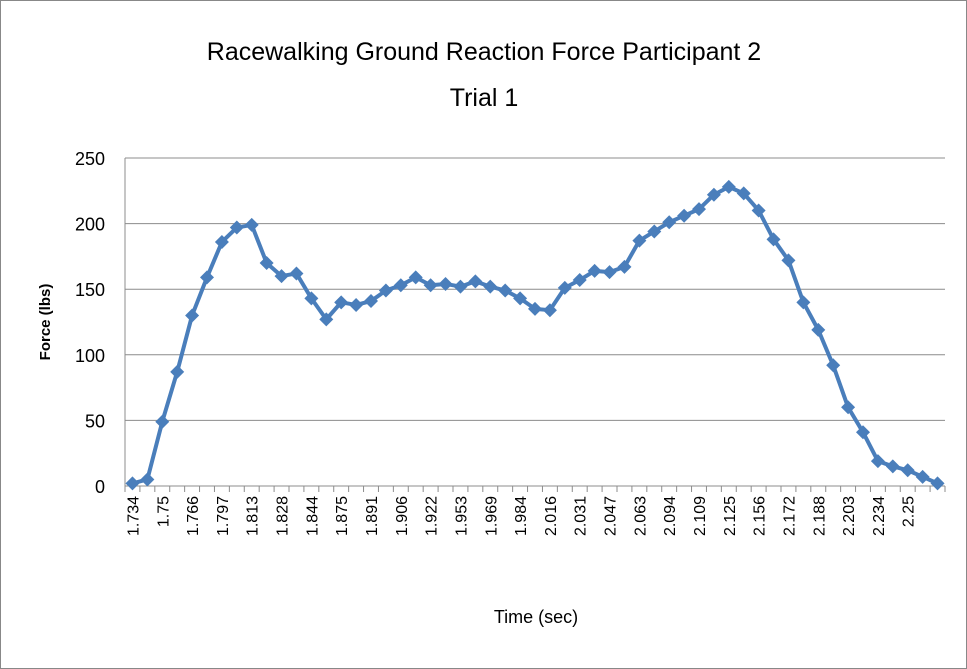 The image size is (967, 669). I want to click on y-tick-label: 250, so click(90, 159).